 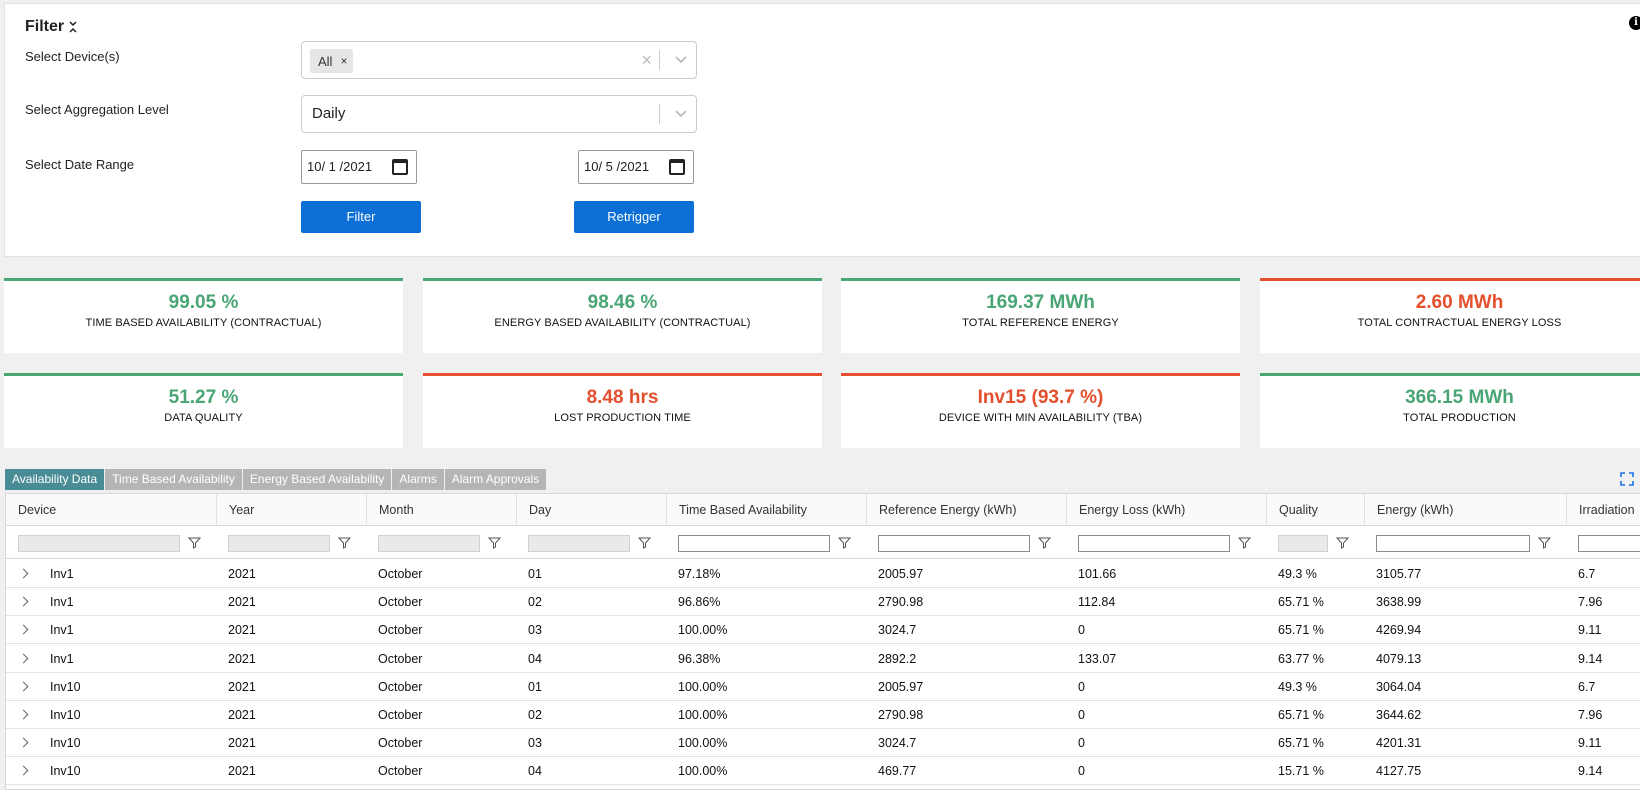 What do you see at coordinates (636, 167) in the screenshot?
I see `date-to-input: 10/ 5 /2021` at bounding box center [636, 167].